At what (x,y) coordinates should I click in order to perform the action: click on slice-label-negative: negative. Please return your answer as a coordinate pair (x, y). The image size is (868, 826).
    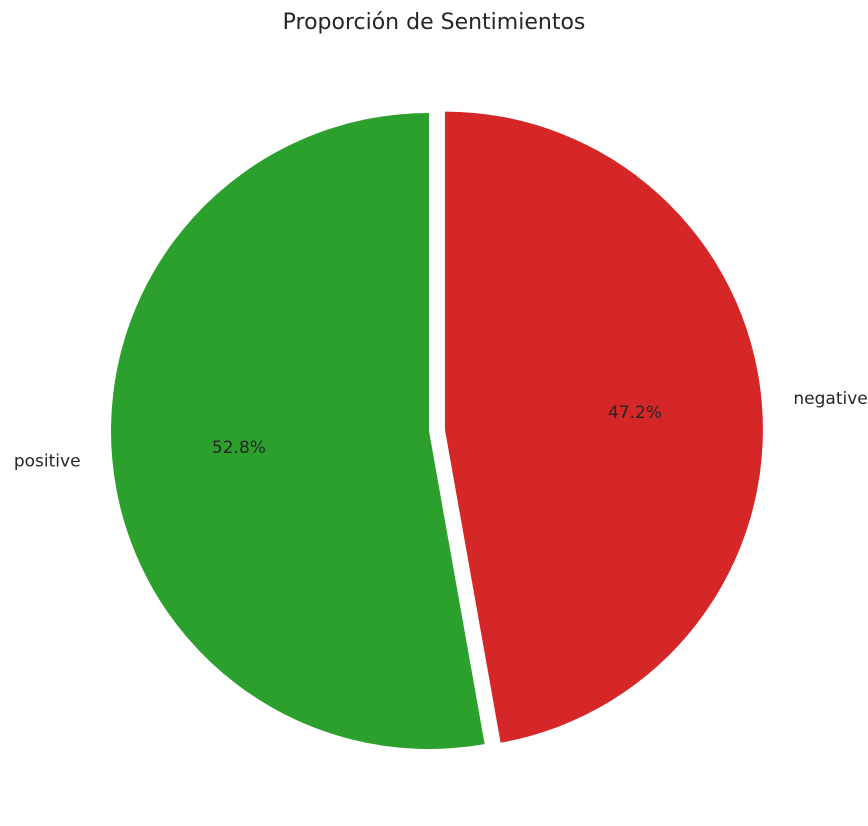
    Looking at the image, I should click on (830, 399).